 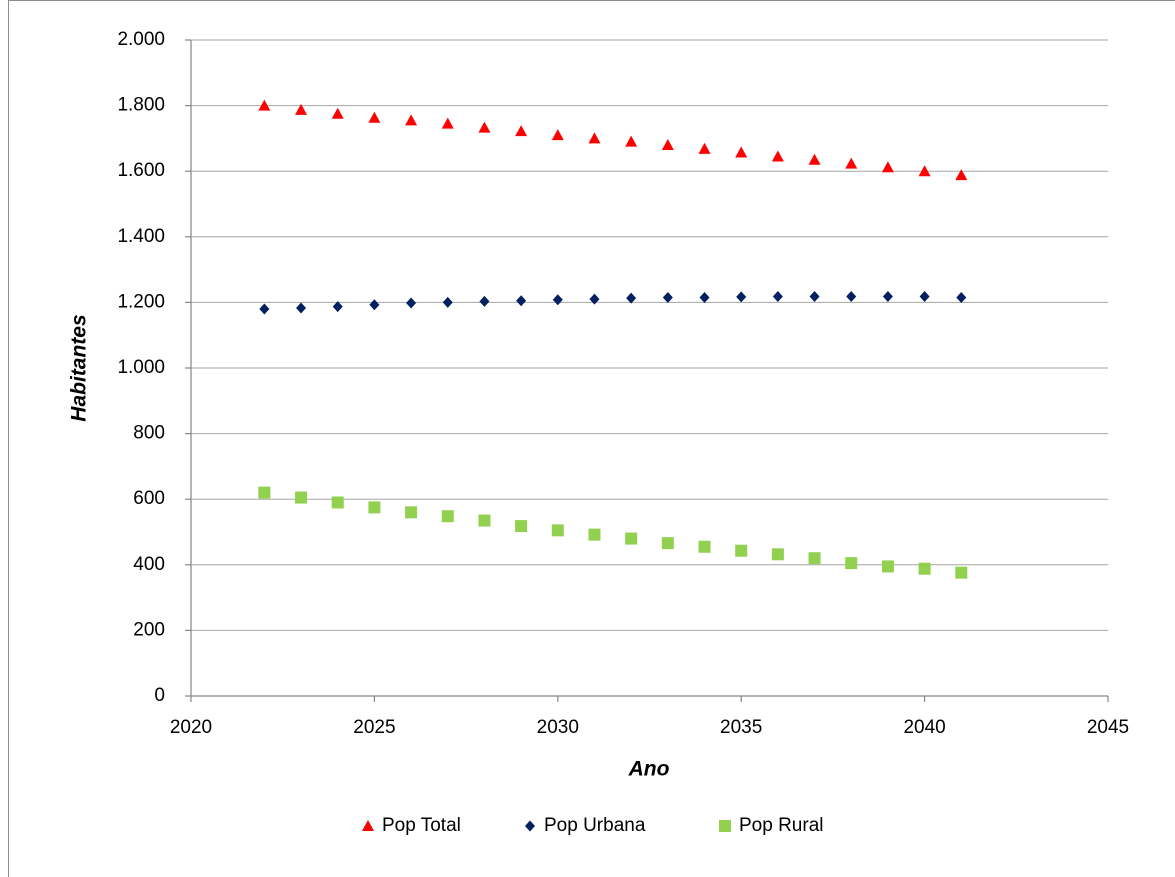 What do you see at coordinates (649, 769) in the screenshot?
I see `x-axis-title: Ano` at bounding box center [649, 769].